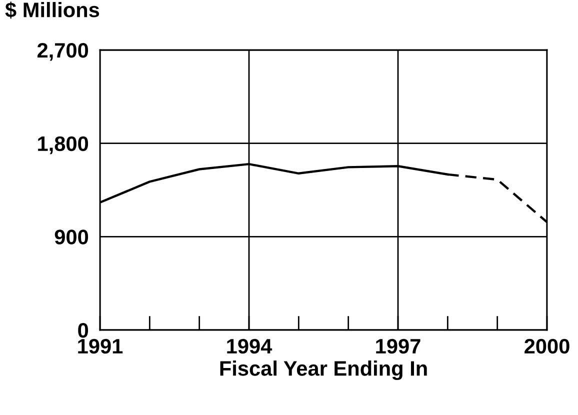 The width and height of the screenshot is (578, 415). What do you see at coordinates (100, 346) in the screenshot?
I see `x-tick-label: 1991` at bounding box center [100, 346].